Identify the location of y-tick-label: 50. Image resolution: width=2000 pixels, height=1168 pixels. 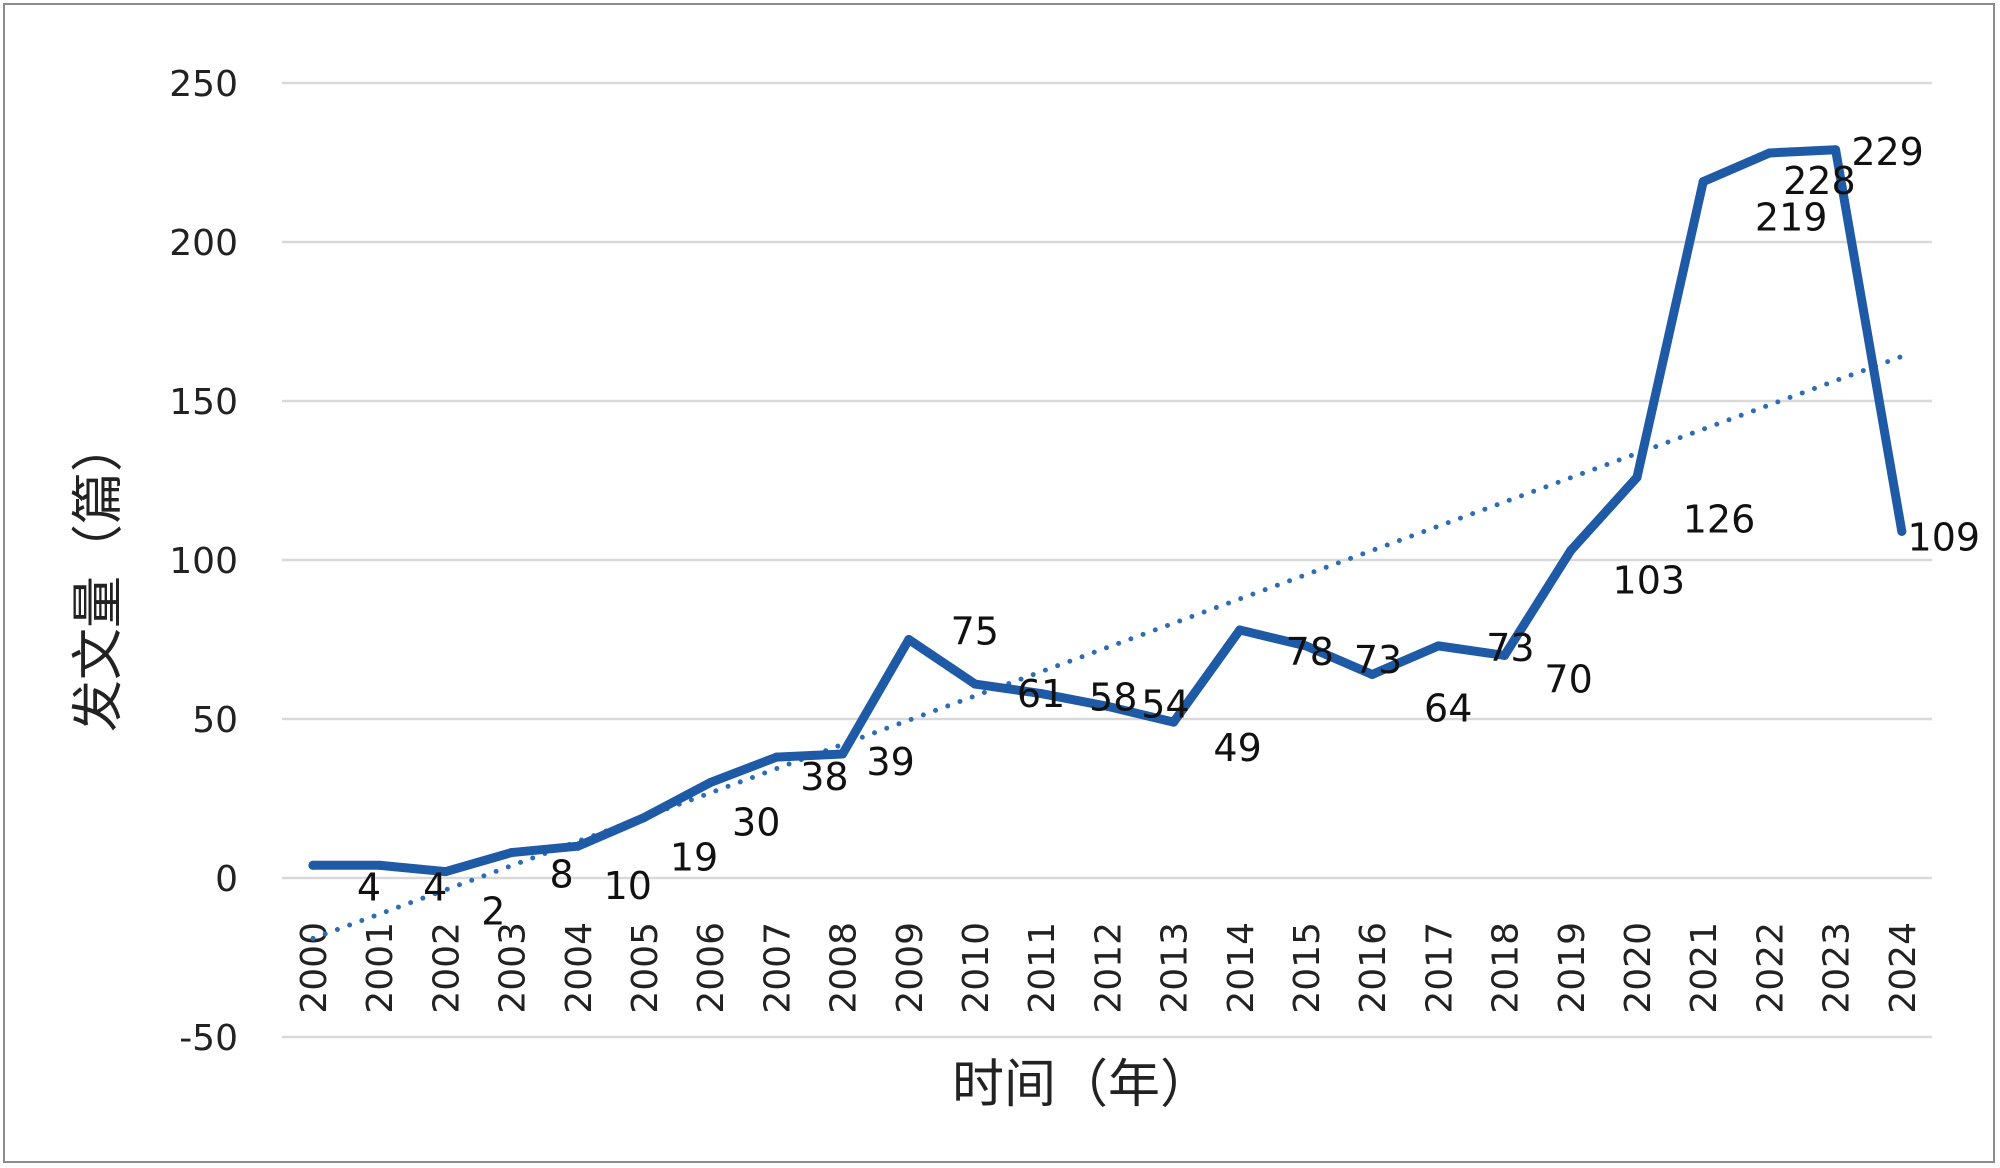
(215, 720).